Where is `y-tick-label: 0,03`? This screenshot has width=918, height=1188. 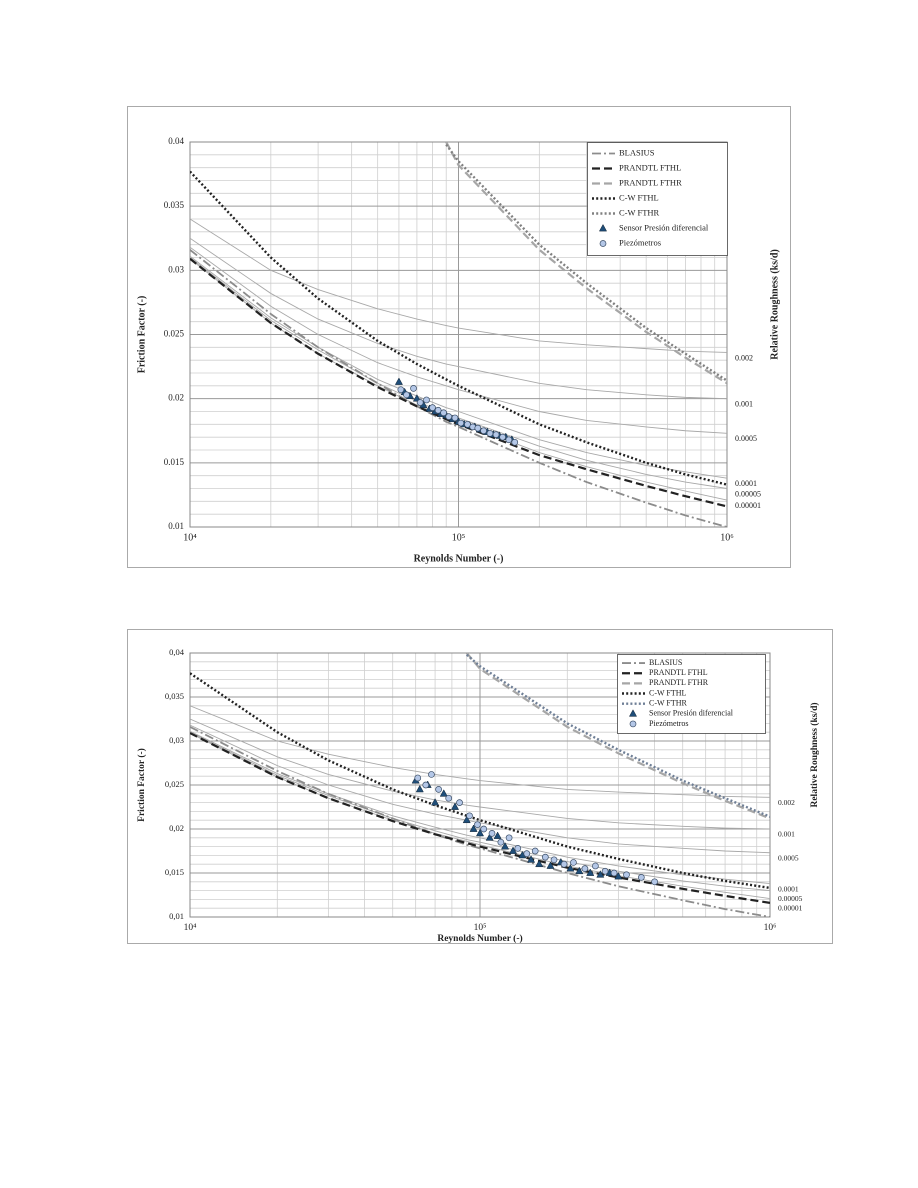 y-tick-label: 0,03 is located at coordinates (176, 740).